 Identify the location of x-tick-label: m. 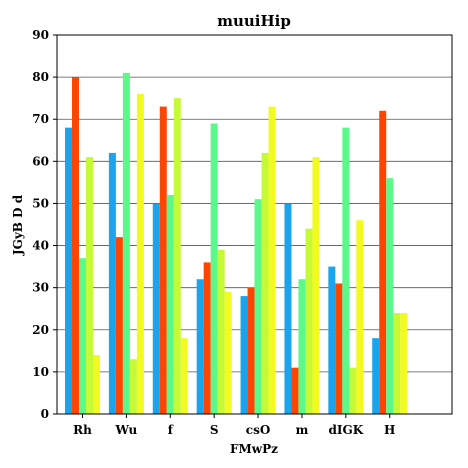
(302, 430).